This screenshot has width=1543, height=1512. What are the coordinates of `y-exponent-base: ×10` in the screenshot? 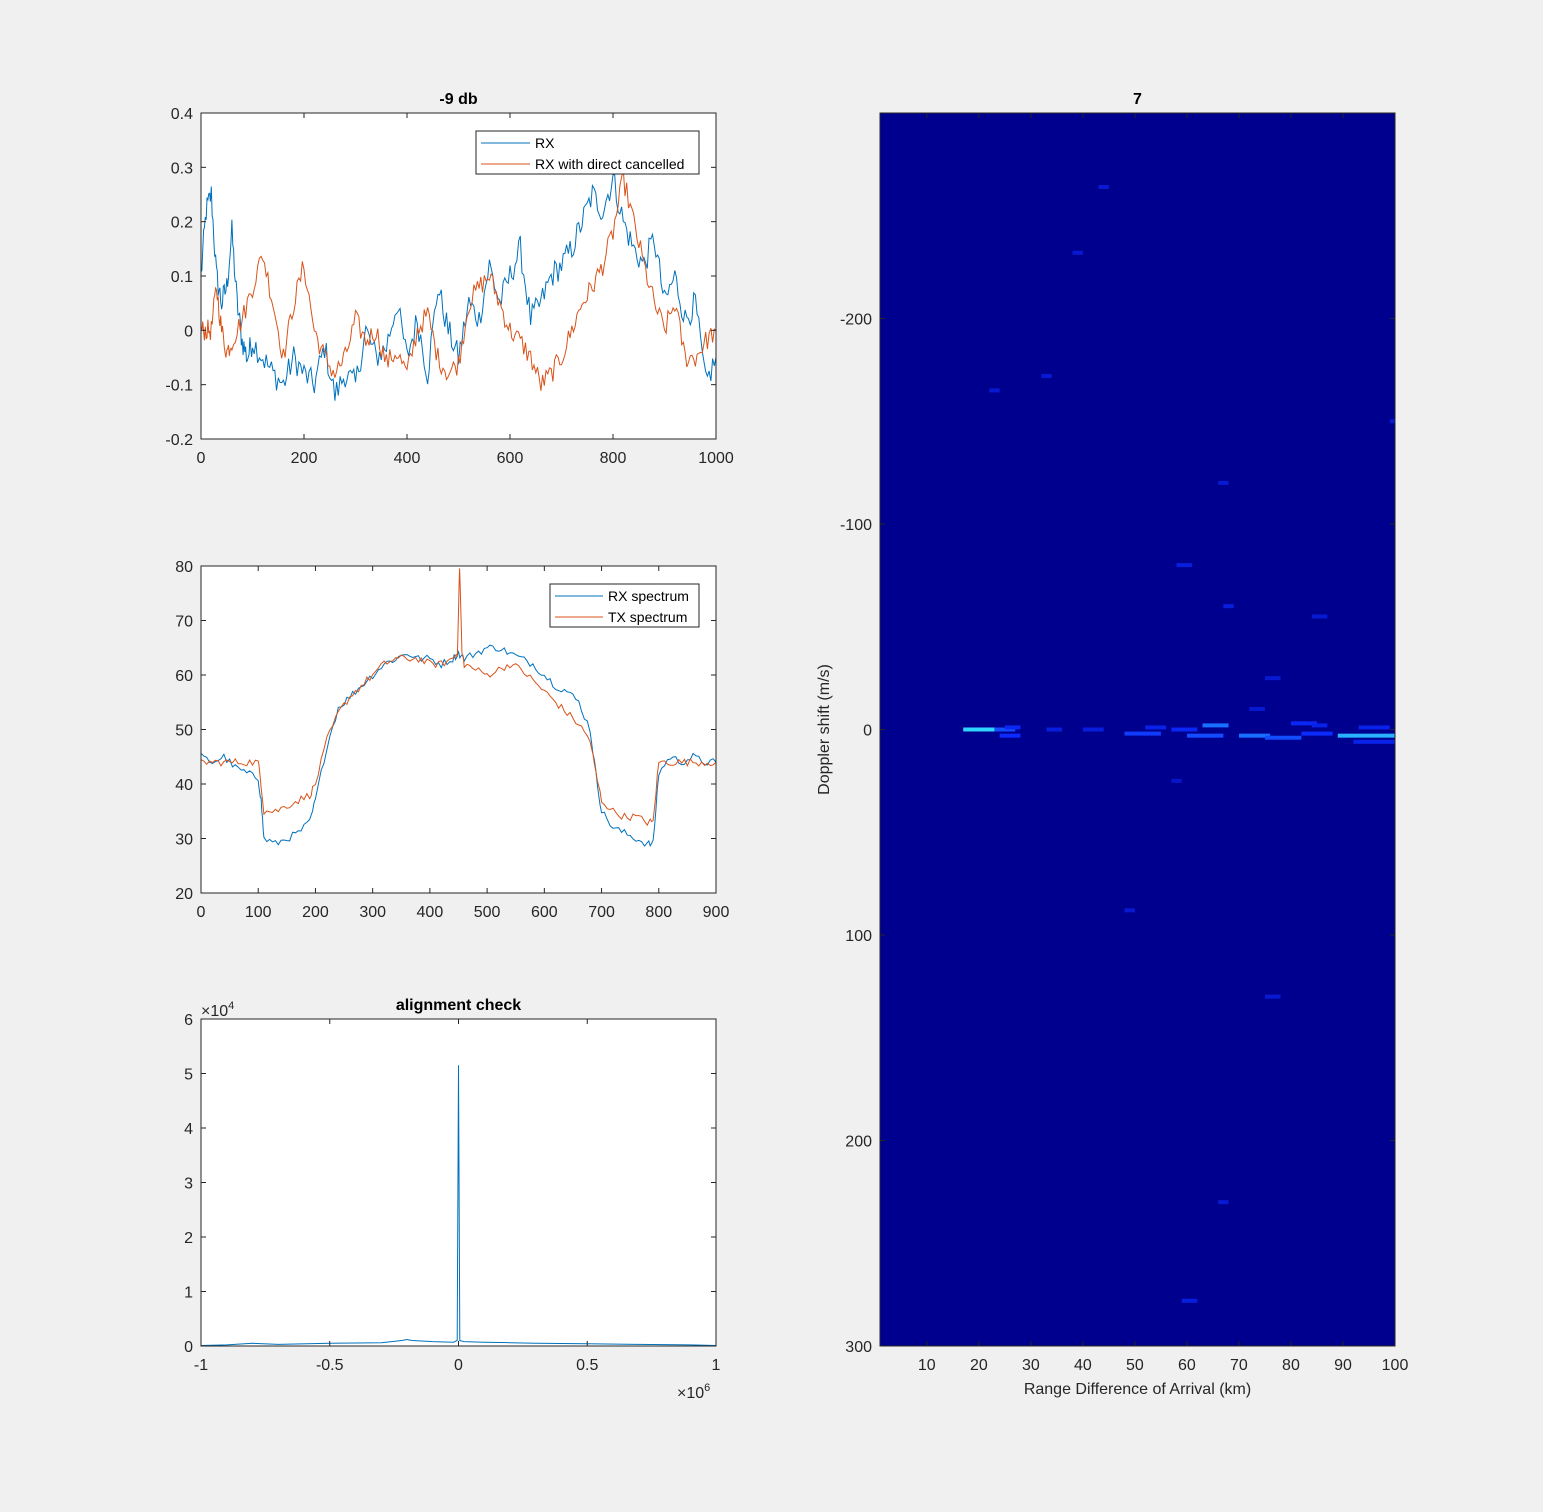 It's located at (214, 1011).